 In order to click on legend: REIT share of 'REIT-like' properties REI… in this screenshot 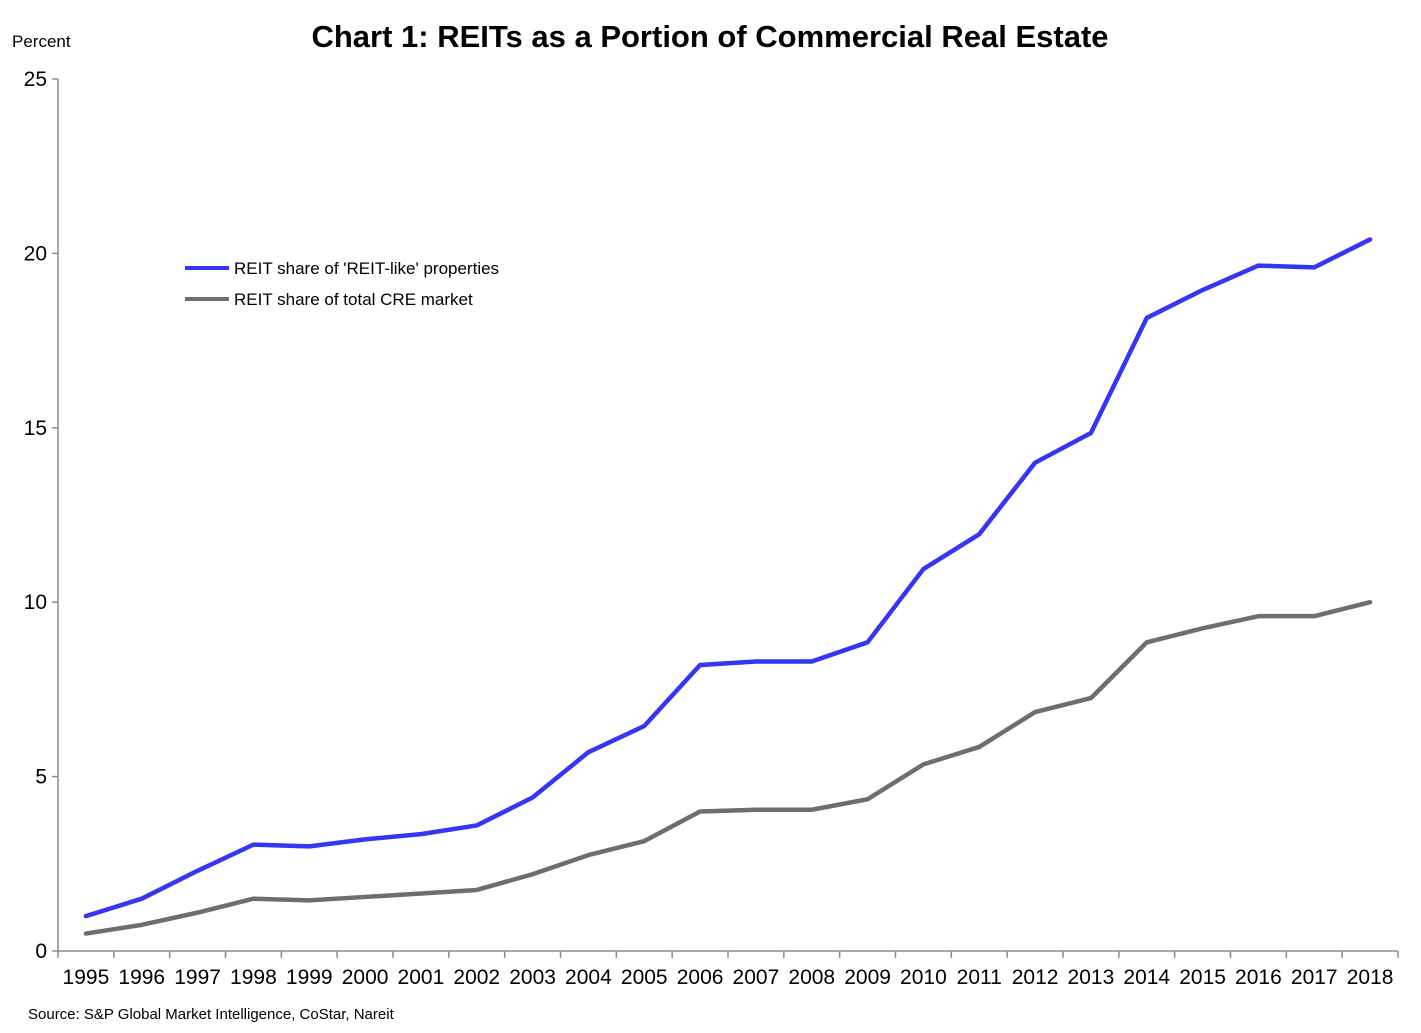, I will do `click(342, 284)`.